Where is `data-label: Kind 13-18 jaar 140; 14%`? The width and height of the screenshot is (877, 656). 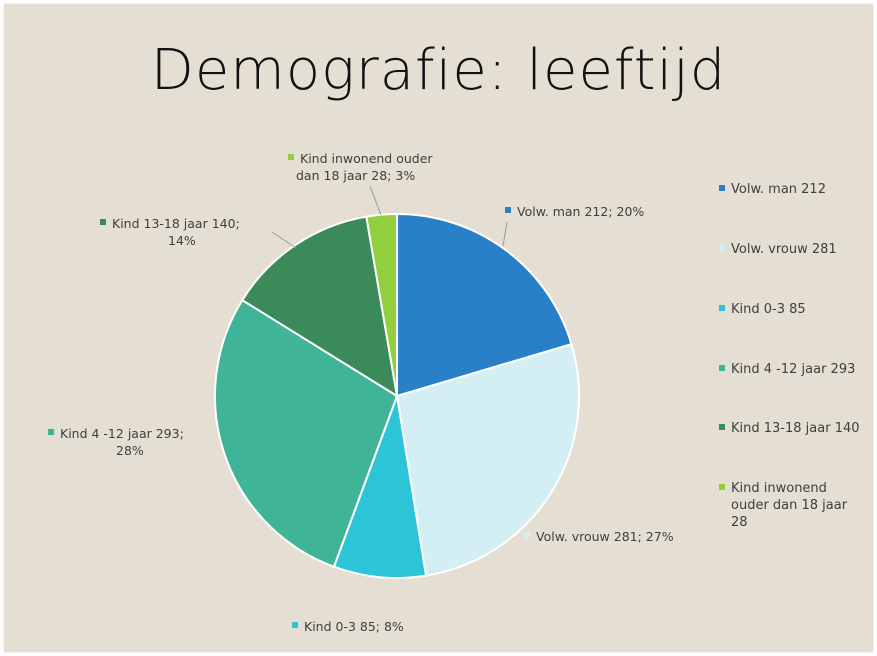
data-label: Kind 13-18 jaar 140; 14% is located at coordinates (176, 232).